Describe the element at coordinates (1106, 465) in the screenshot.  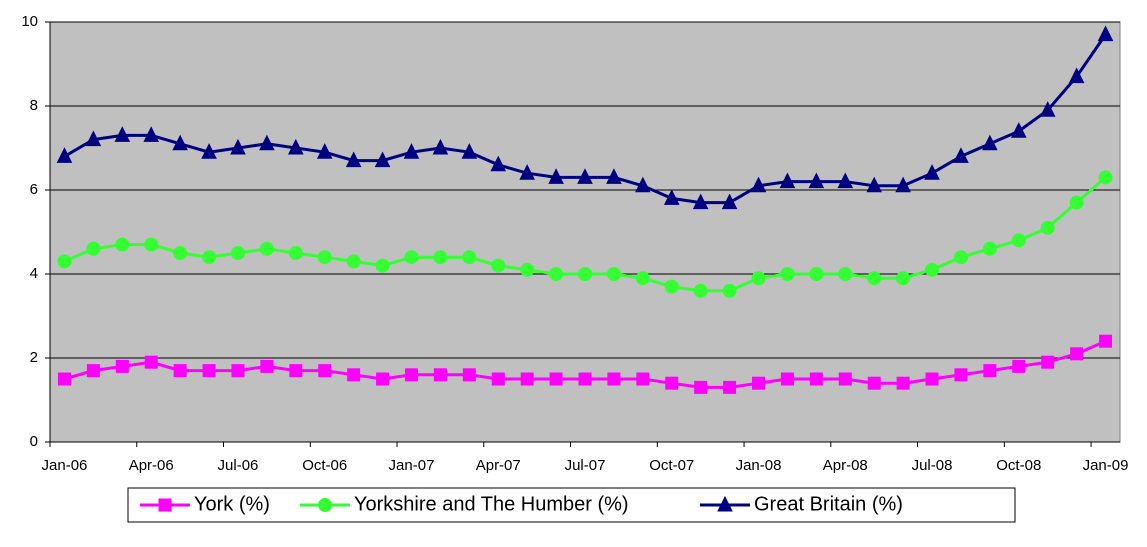
I see `x-tick-label: Jan-09` at that location.